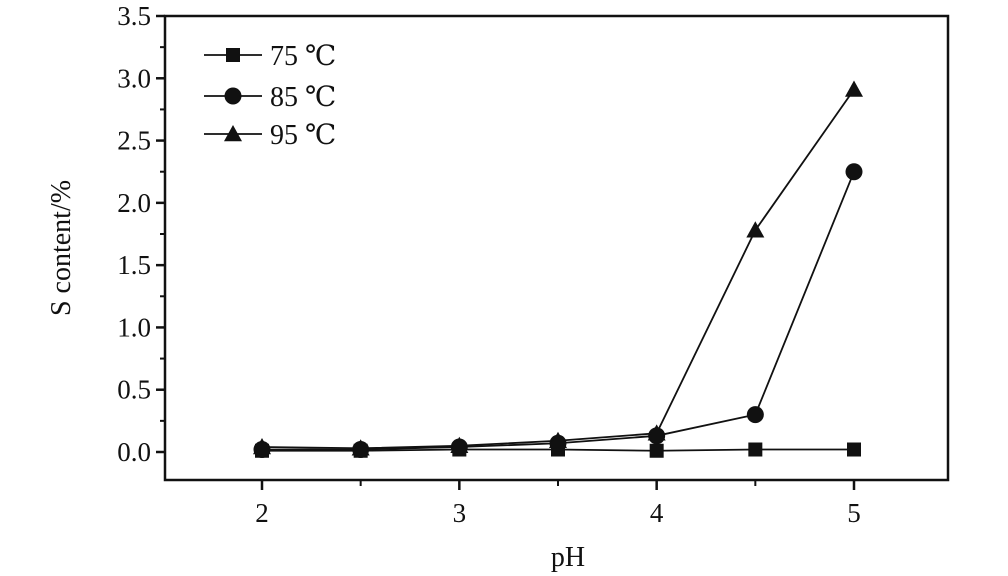 Image resolution: width=1008 pixels, height=576 pixels. What do you see at coordinates (460, 513) in the screenshot?
I see `x-tick-label: 3` at bounding box center [460, 513].